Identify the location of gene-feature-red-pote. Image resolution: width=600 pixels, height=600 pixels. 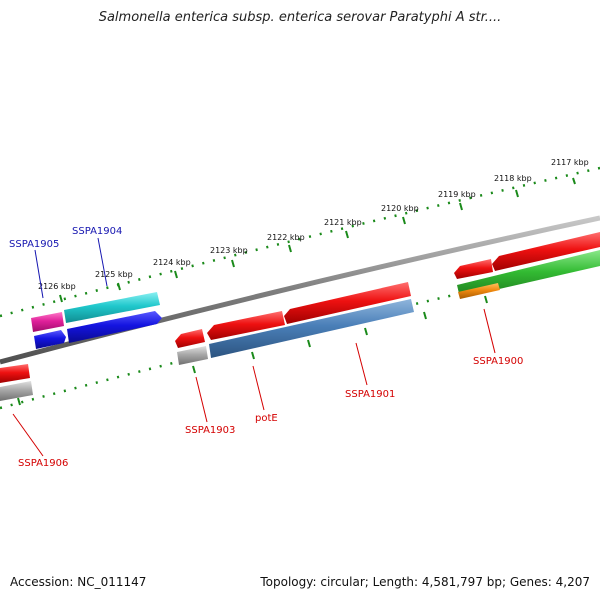
(246, 325).